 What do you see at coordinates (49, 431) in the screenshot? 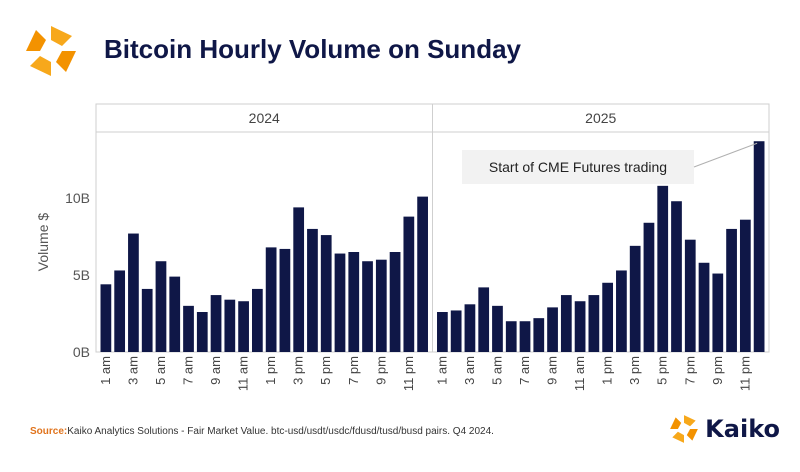
I see `source-label: Source:` at bounding box center [49, 431].